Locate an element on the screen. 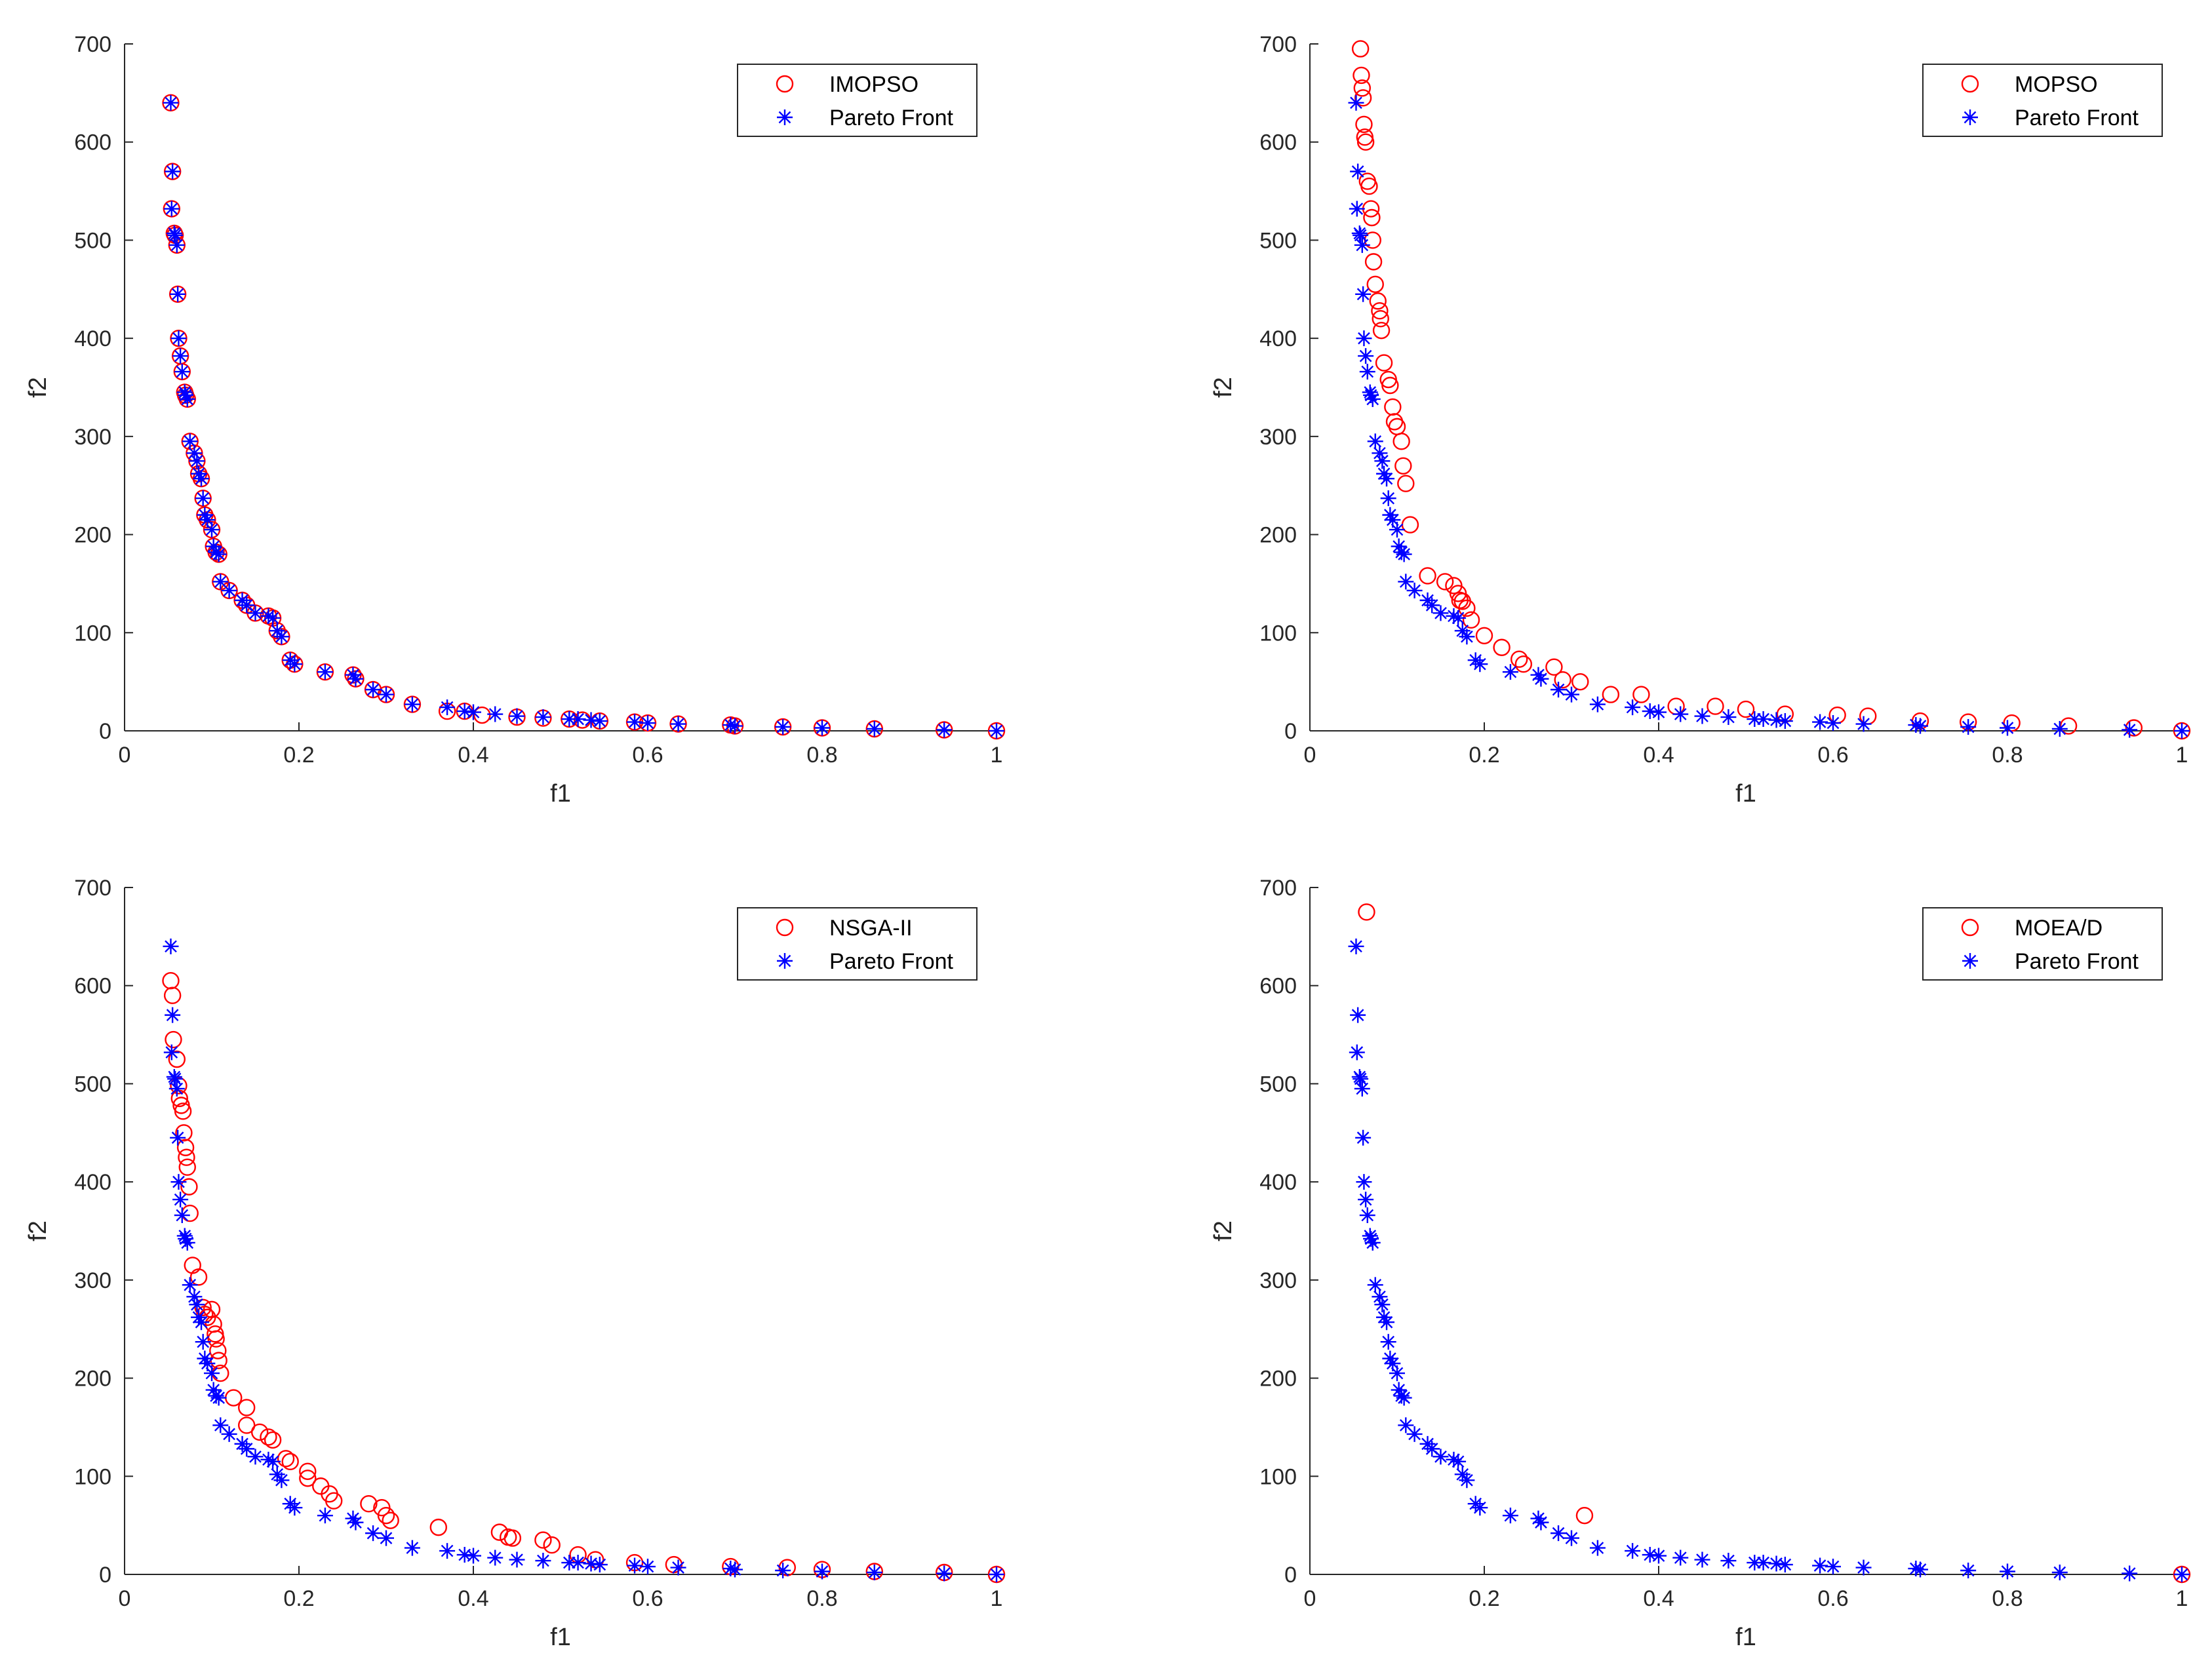  series-nsga-ii is located at coordinates (584, 1278).